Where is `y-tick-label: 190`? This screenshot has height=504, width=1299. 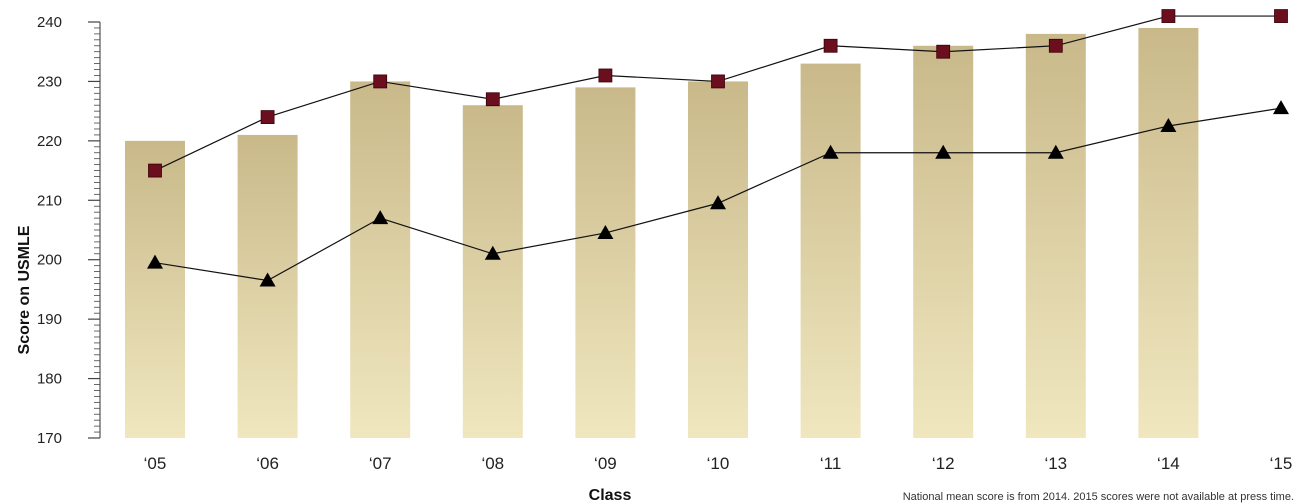
y-tick-label: 190 is located at coordinates (49, 319).